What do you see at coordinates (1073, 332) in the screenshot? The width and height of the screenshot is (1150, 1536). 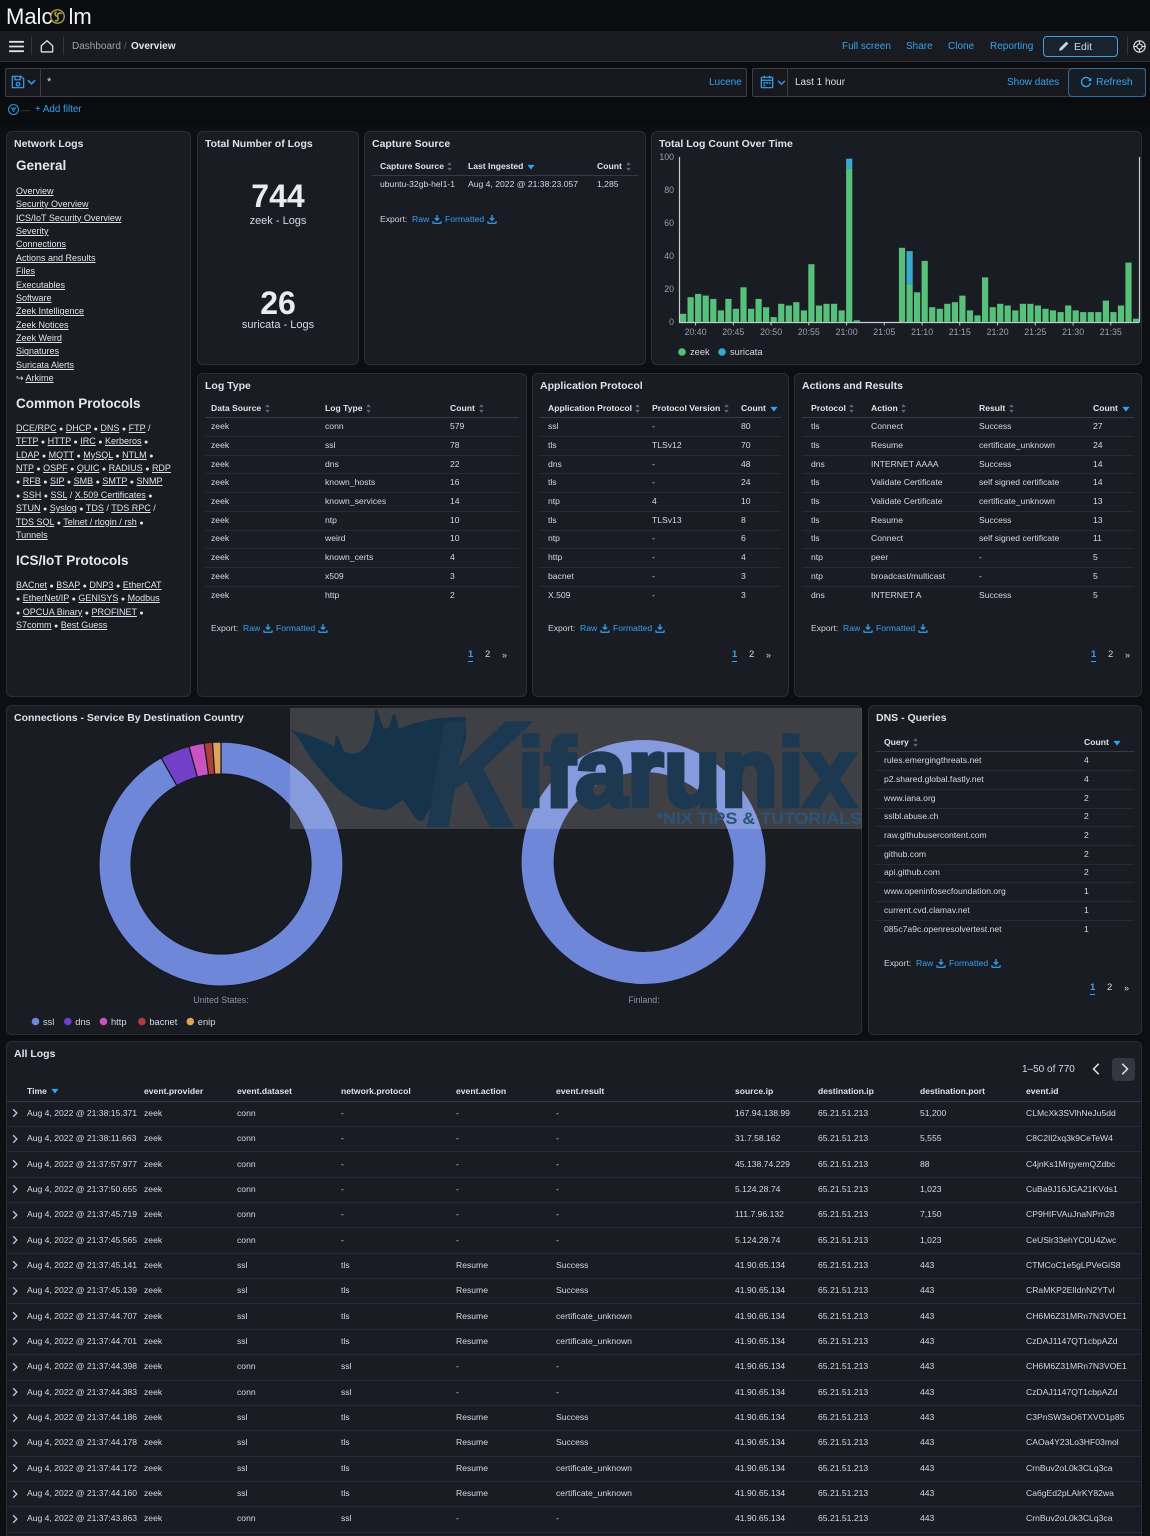 I see `svg-text: 21:30` at bounding box center [1073, 332].